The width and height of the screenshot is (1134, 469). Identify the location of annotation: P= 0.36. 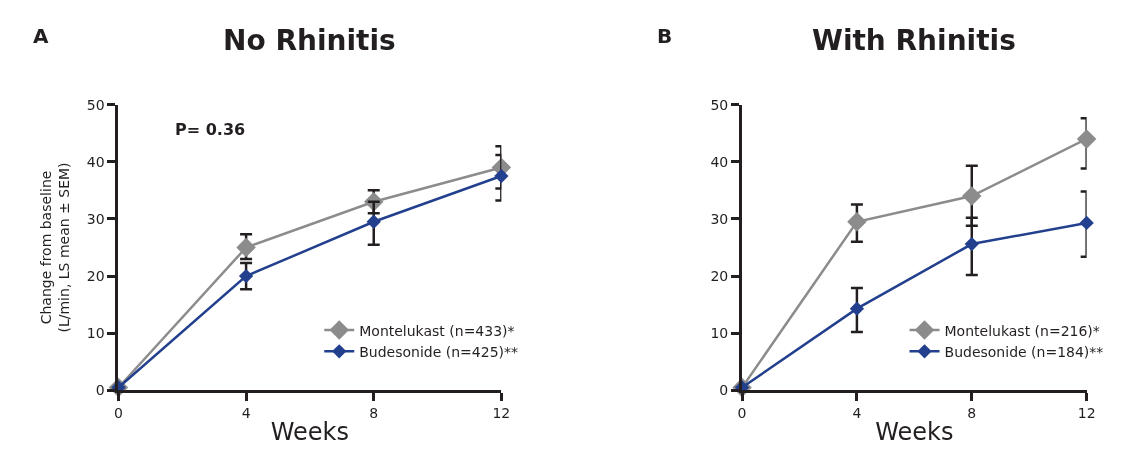
(210, 129).